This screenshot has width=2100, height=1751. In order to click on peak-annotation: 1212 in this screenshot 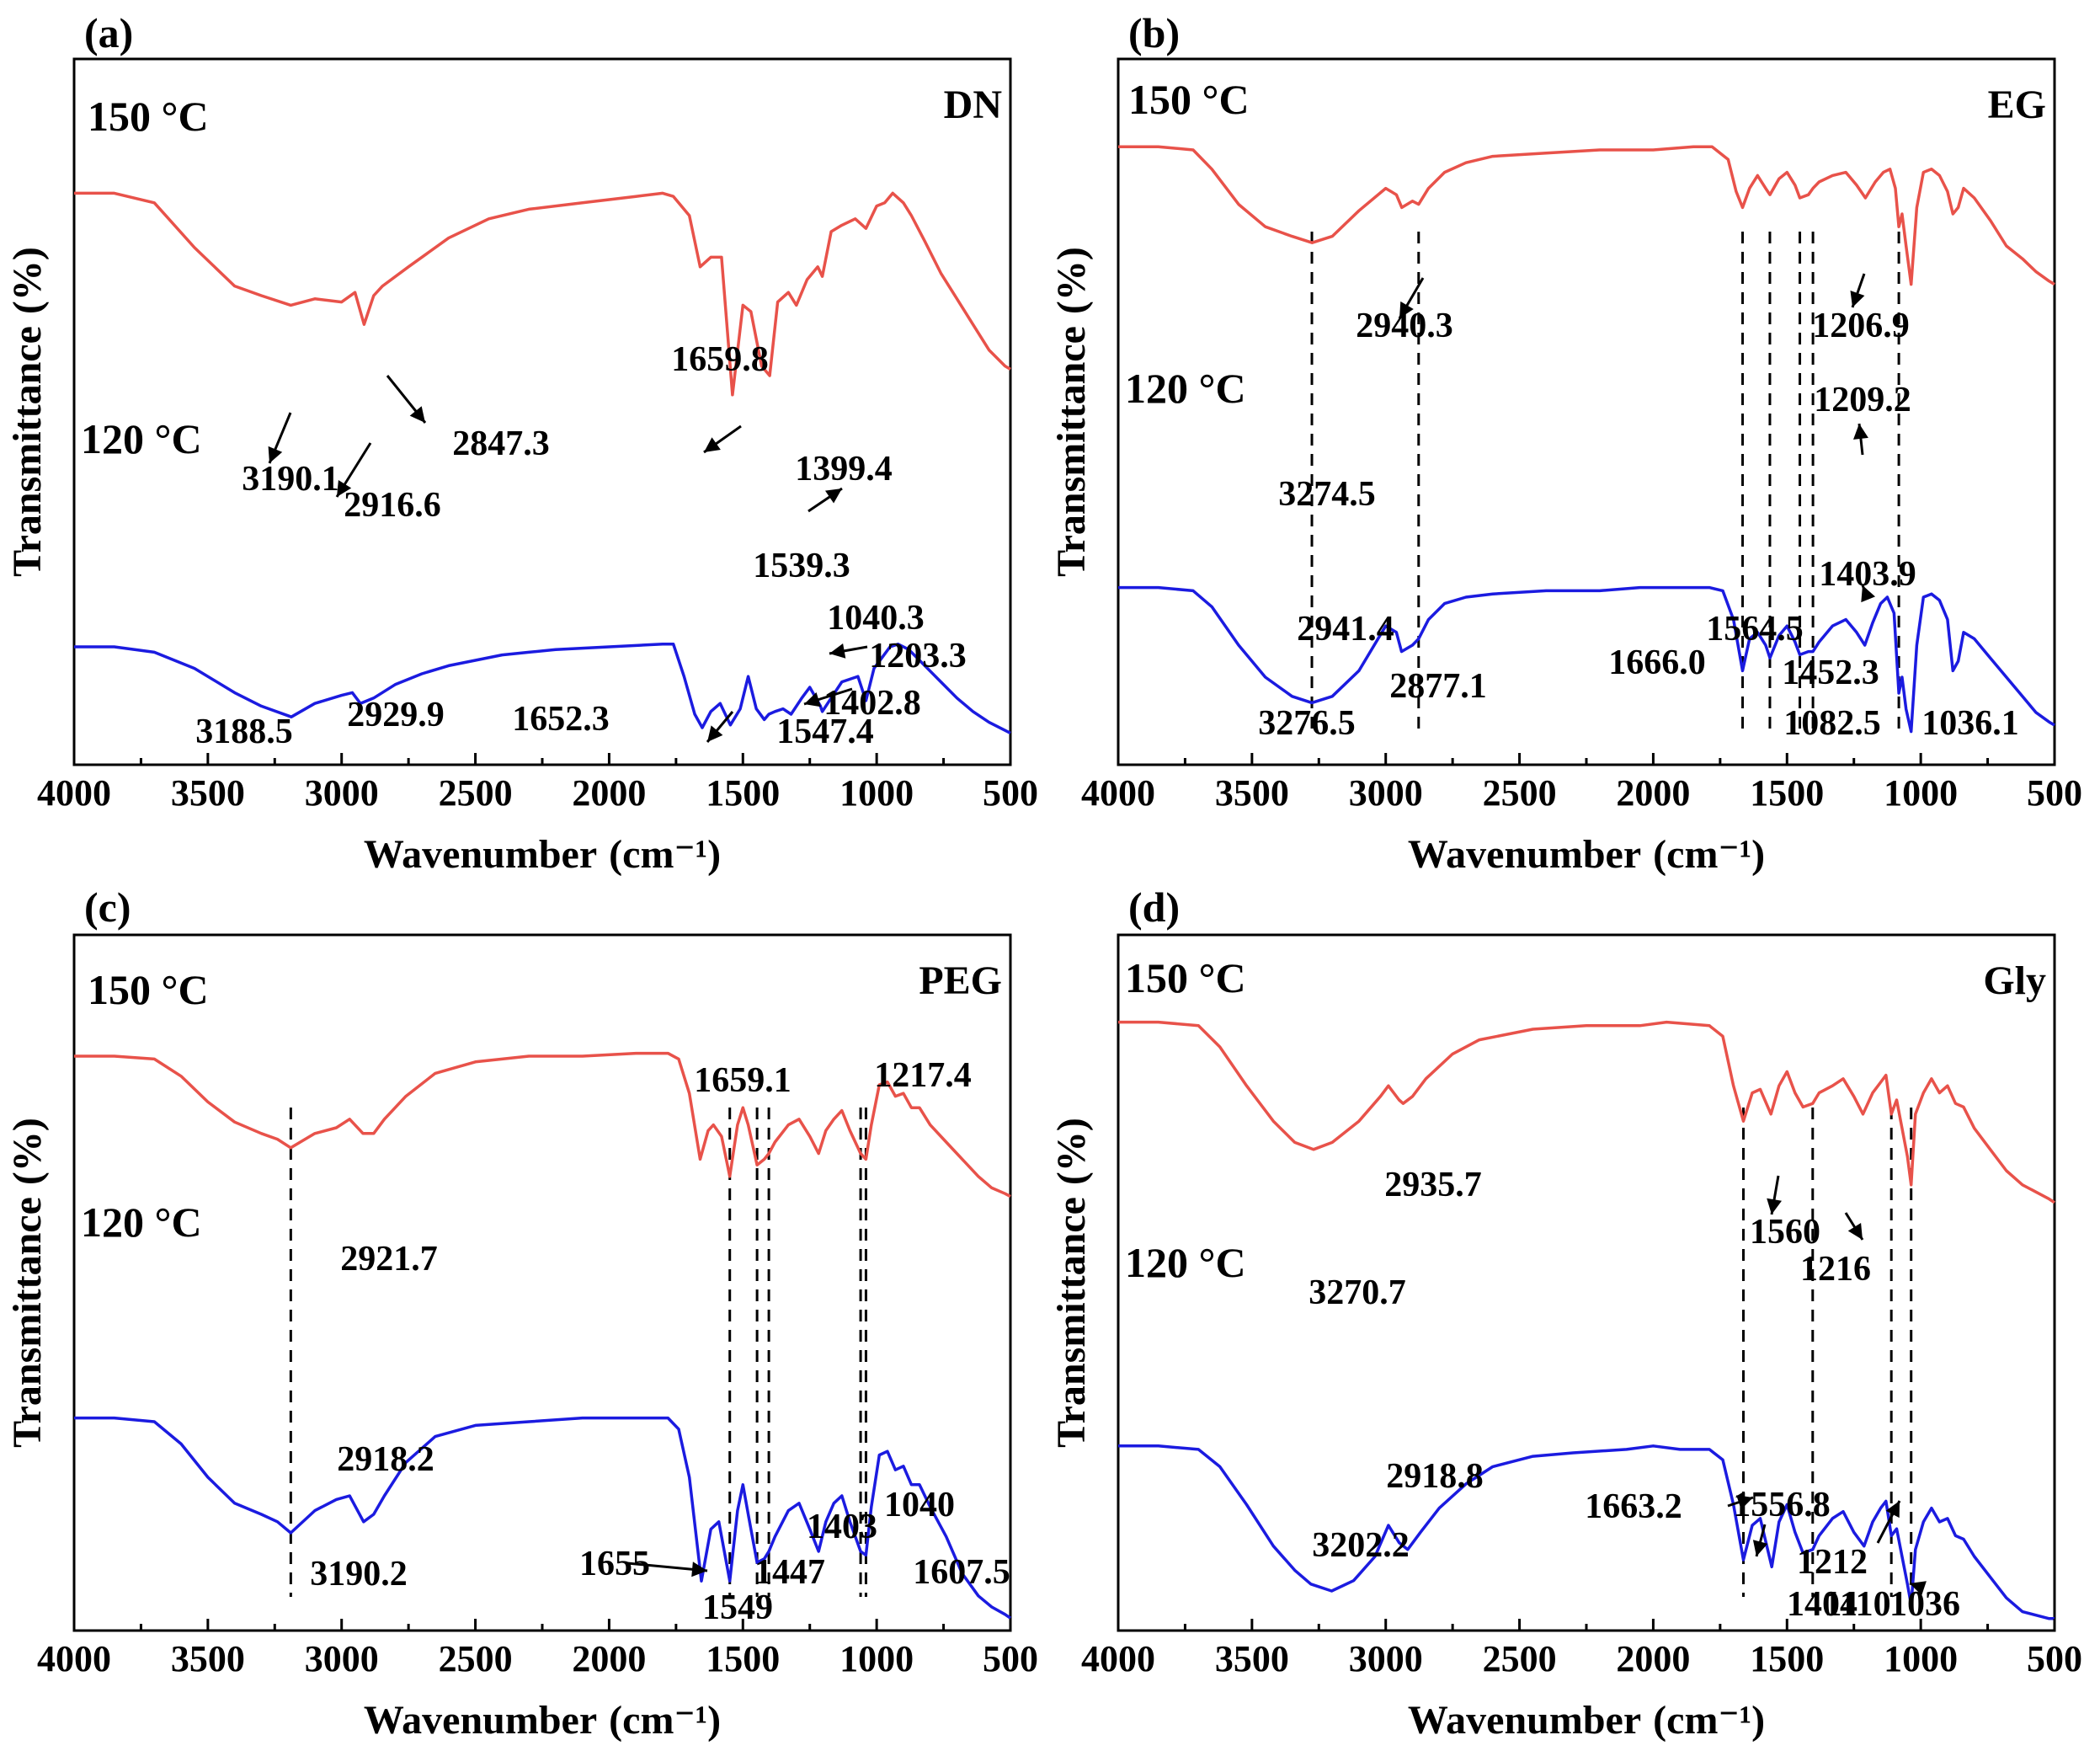, I will do `click(1832, 1562)`.